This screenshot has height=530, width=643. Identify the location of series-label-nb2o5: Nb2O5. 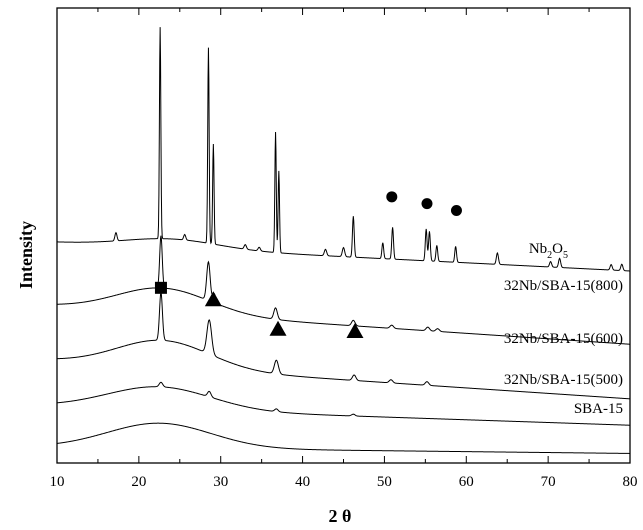
(548, 251).